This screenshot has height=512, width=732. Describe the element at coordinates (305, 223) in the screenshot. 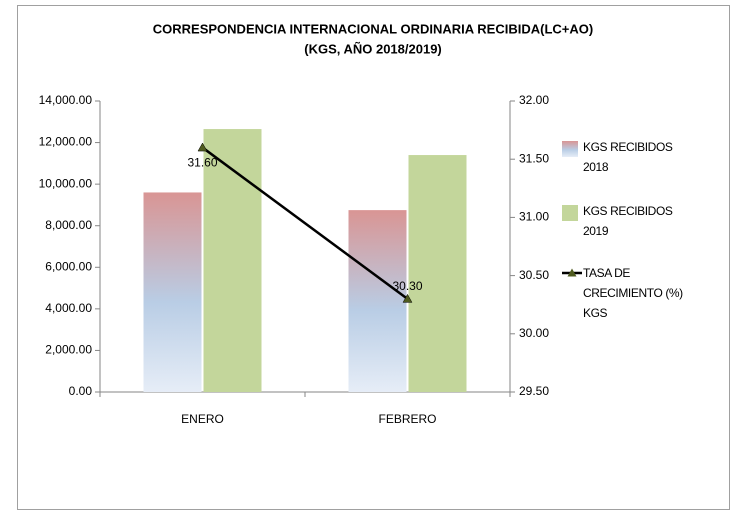

I see `line-series` at that location.